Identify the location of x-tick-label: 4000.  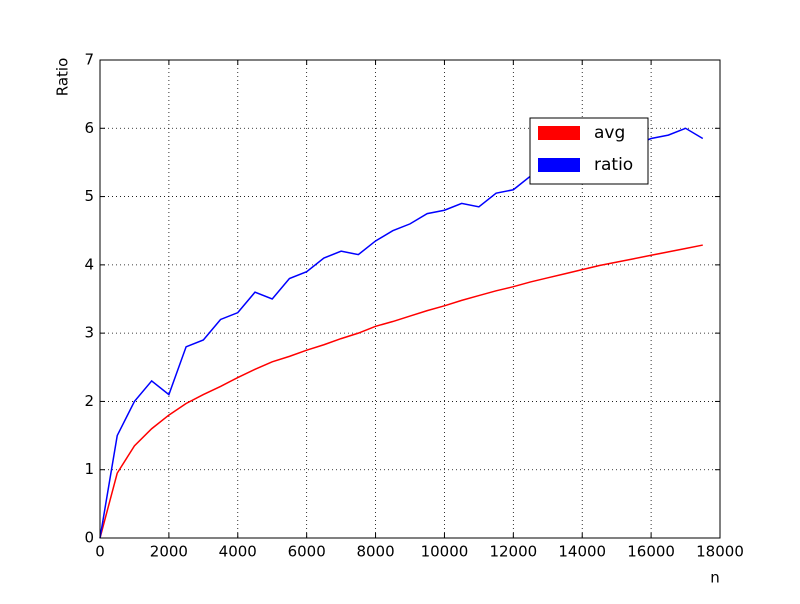
(238, 552).